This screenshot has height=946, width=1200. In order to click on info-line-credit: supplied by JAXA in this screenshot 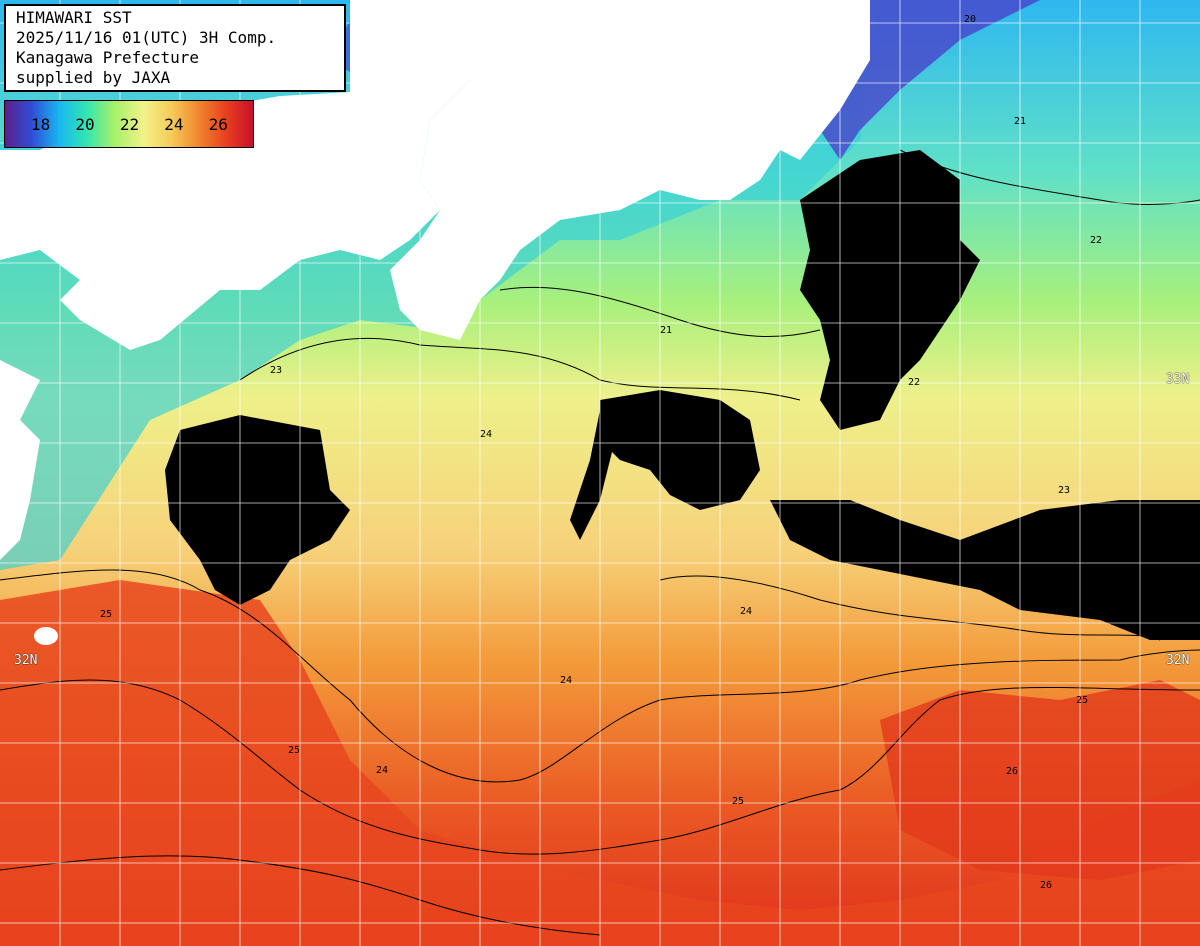, I will do `click(93, 77)`.